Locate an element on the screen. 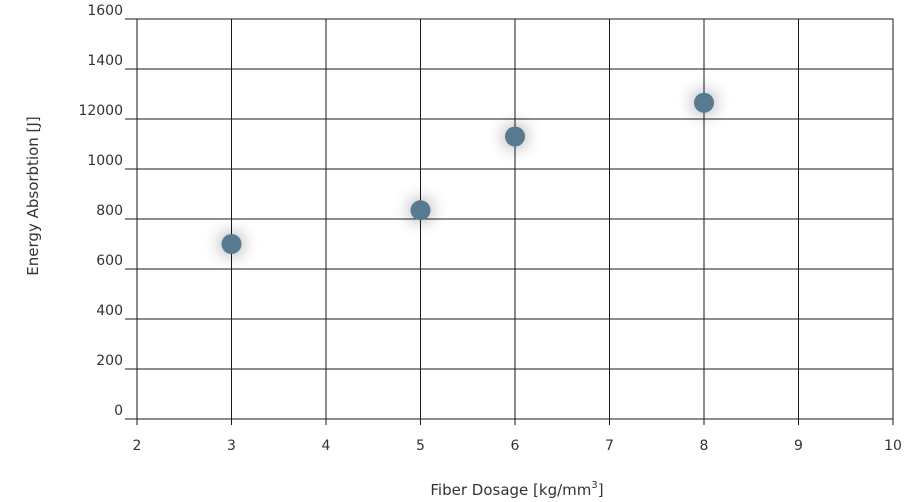 This screenshot has height=502, width=924. y-tick-label: 1000 is located at coordinates (105, 161).